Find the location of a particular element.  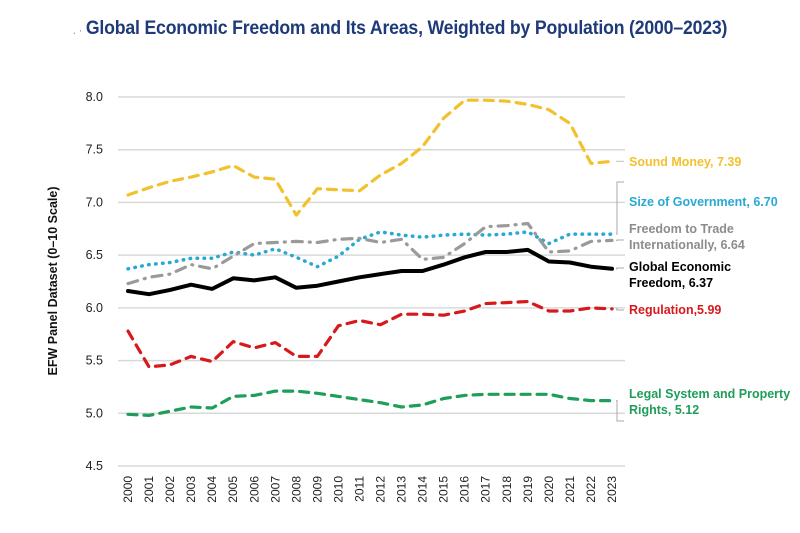

series-line-legal-system-and-property-rights is located at coordinates (370, 403).